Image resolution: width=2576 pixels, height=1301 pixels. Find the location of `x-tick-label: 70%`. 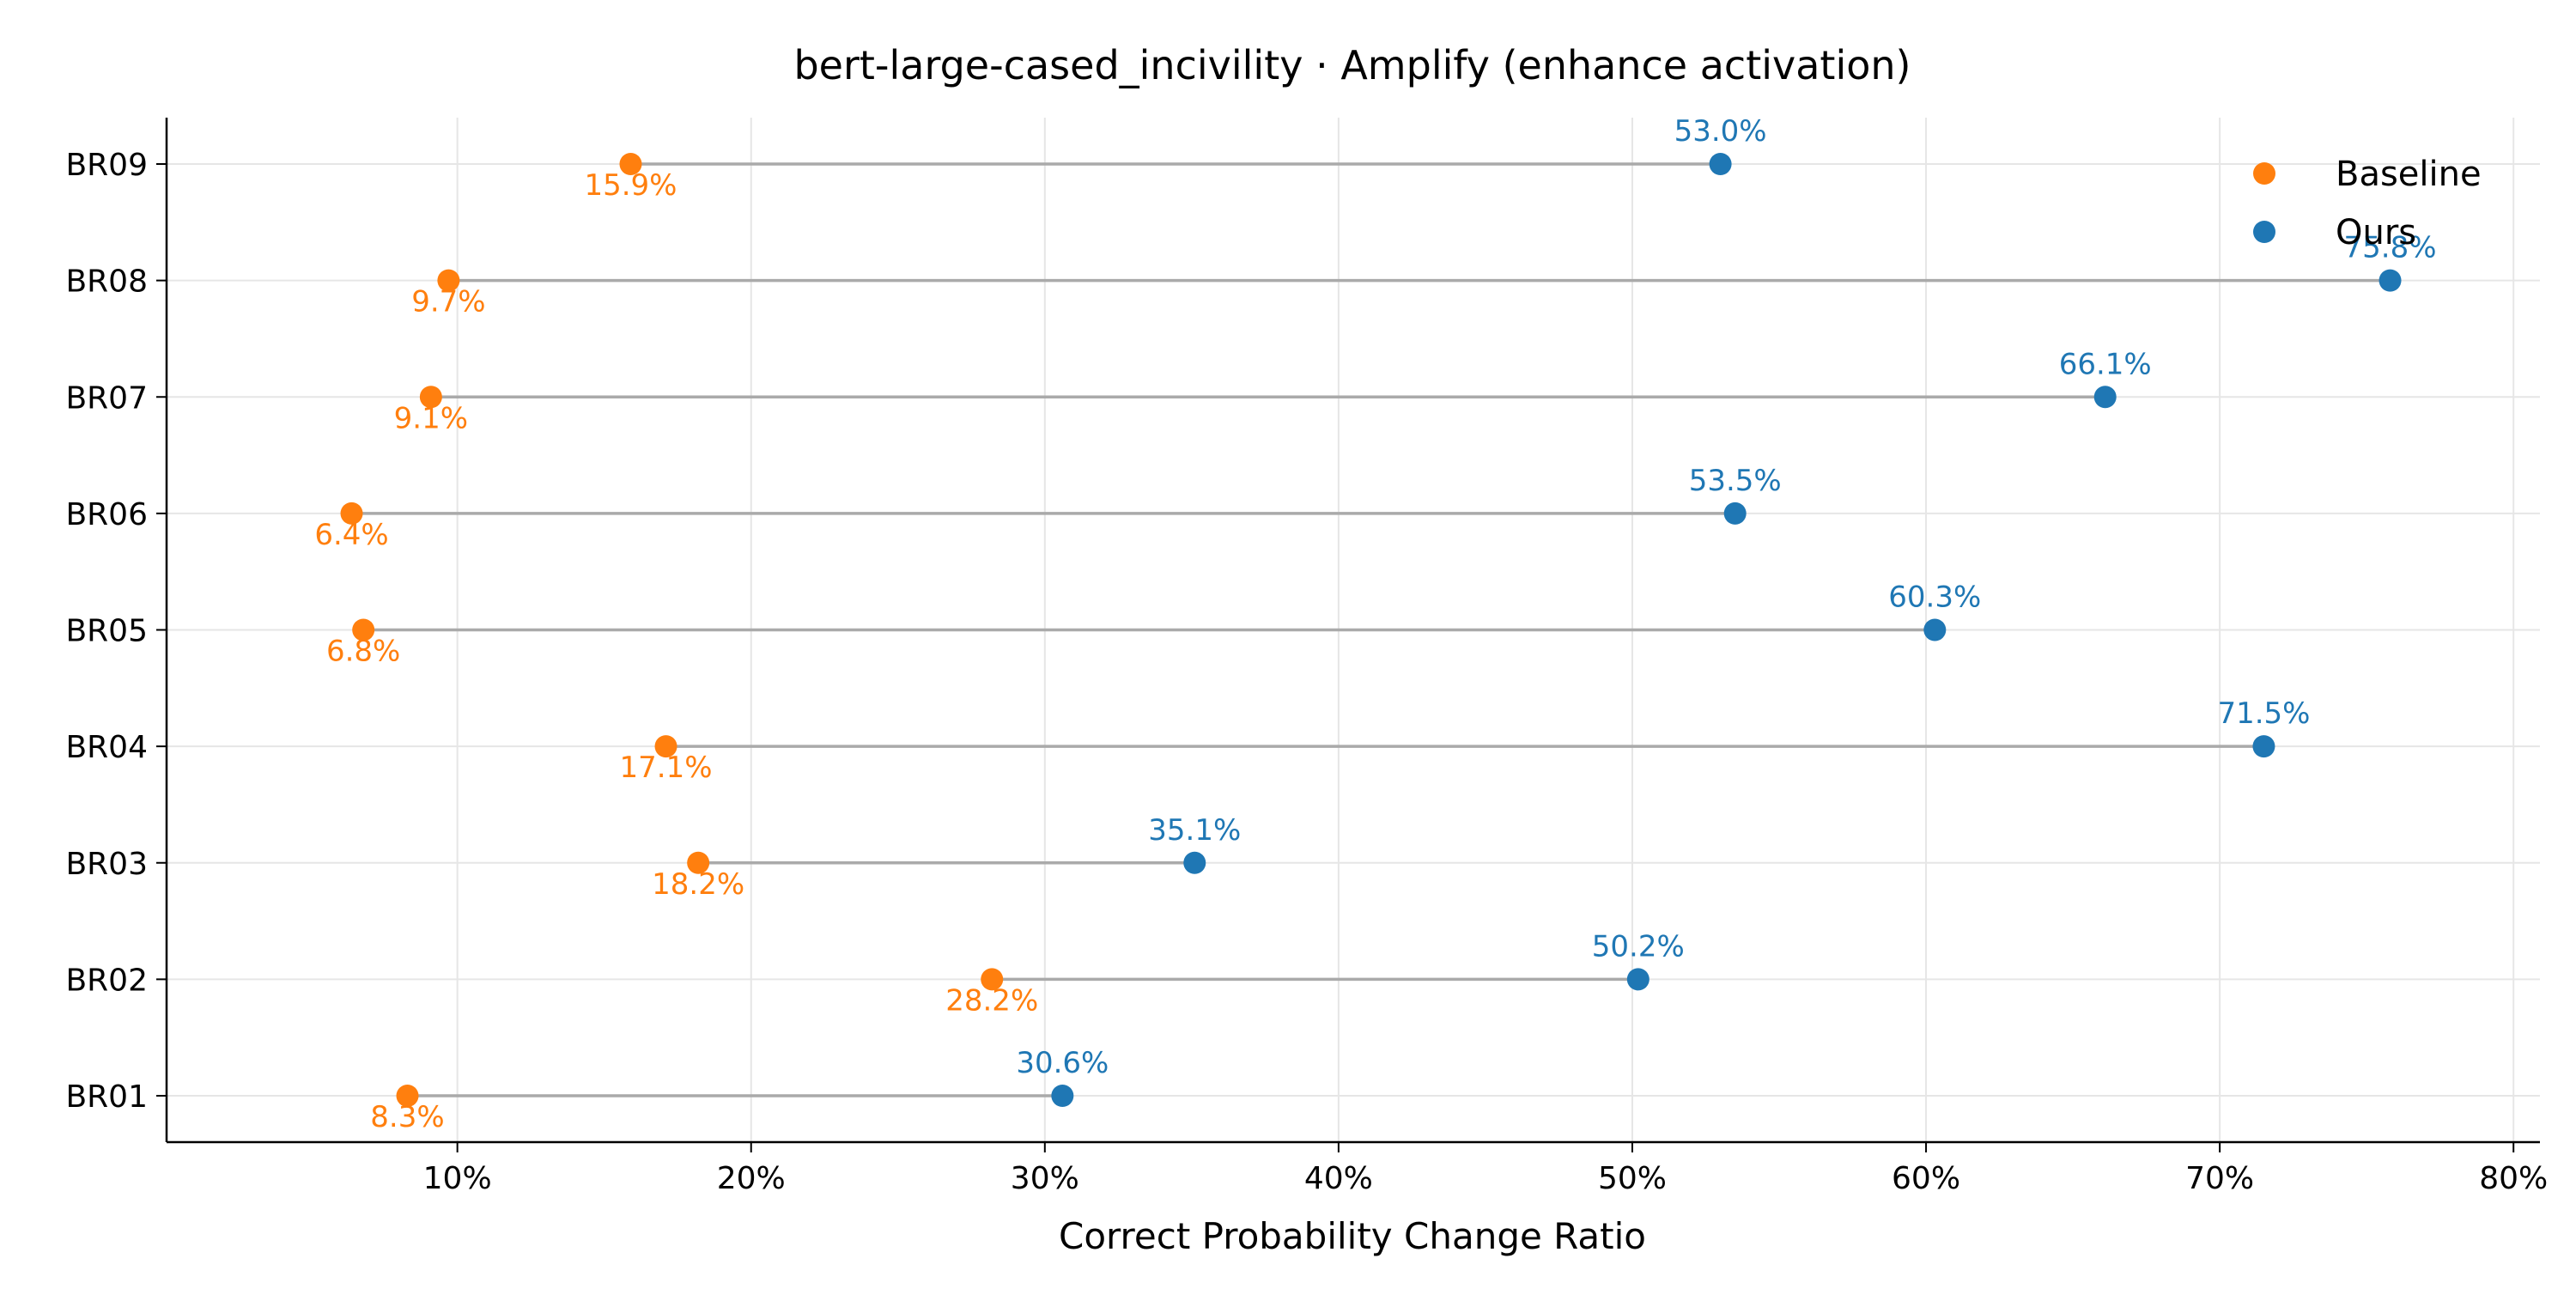

x-tick-label: 70% is located at coordinates (2219, 1179).